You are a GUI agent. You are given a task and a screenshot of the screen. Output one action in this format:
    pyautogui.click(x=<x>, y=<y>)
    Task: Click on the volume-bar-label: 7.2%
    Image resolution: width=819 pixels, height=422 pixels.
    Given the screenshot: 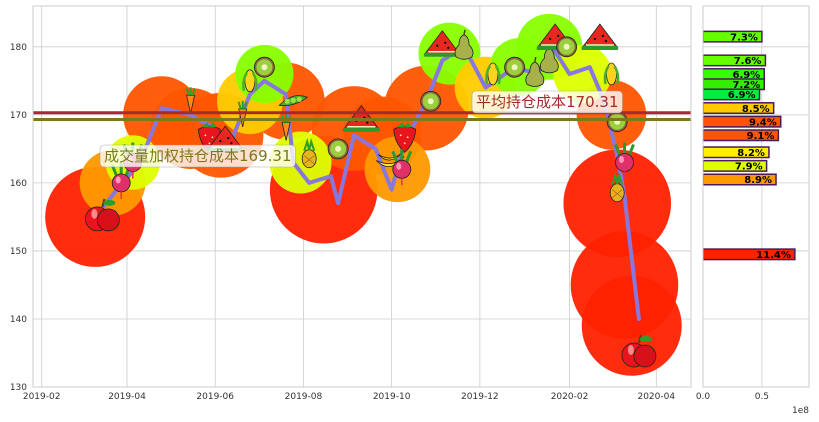 What is the action you would take?
    pyautogui.click(x=747, y=85)
    